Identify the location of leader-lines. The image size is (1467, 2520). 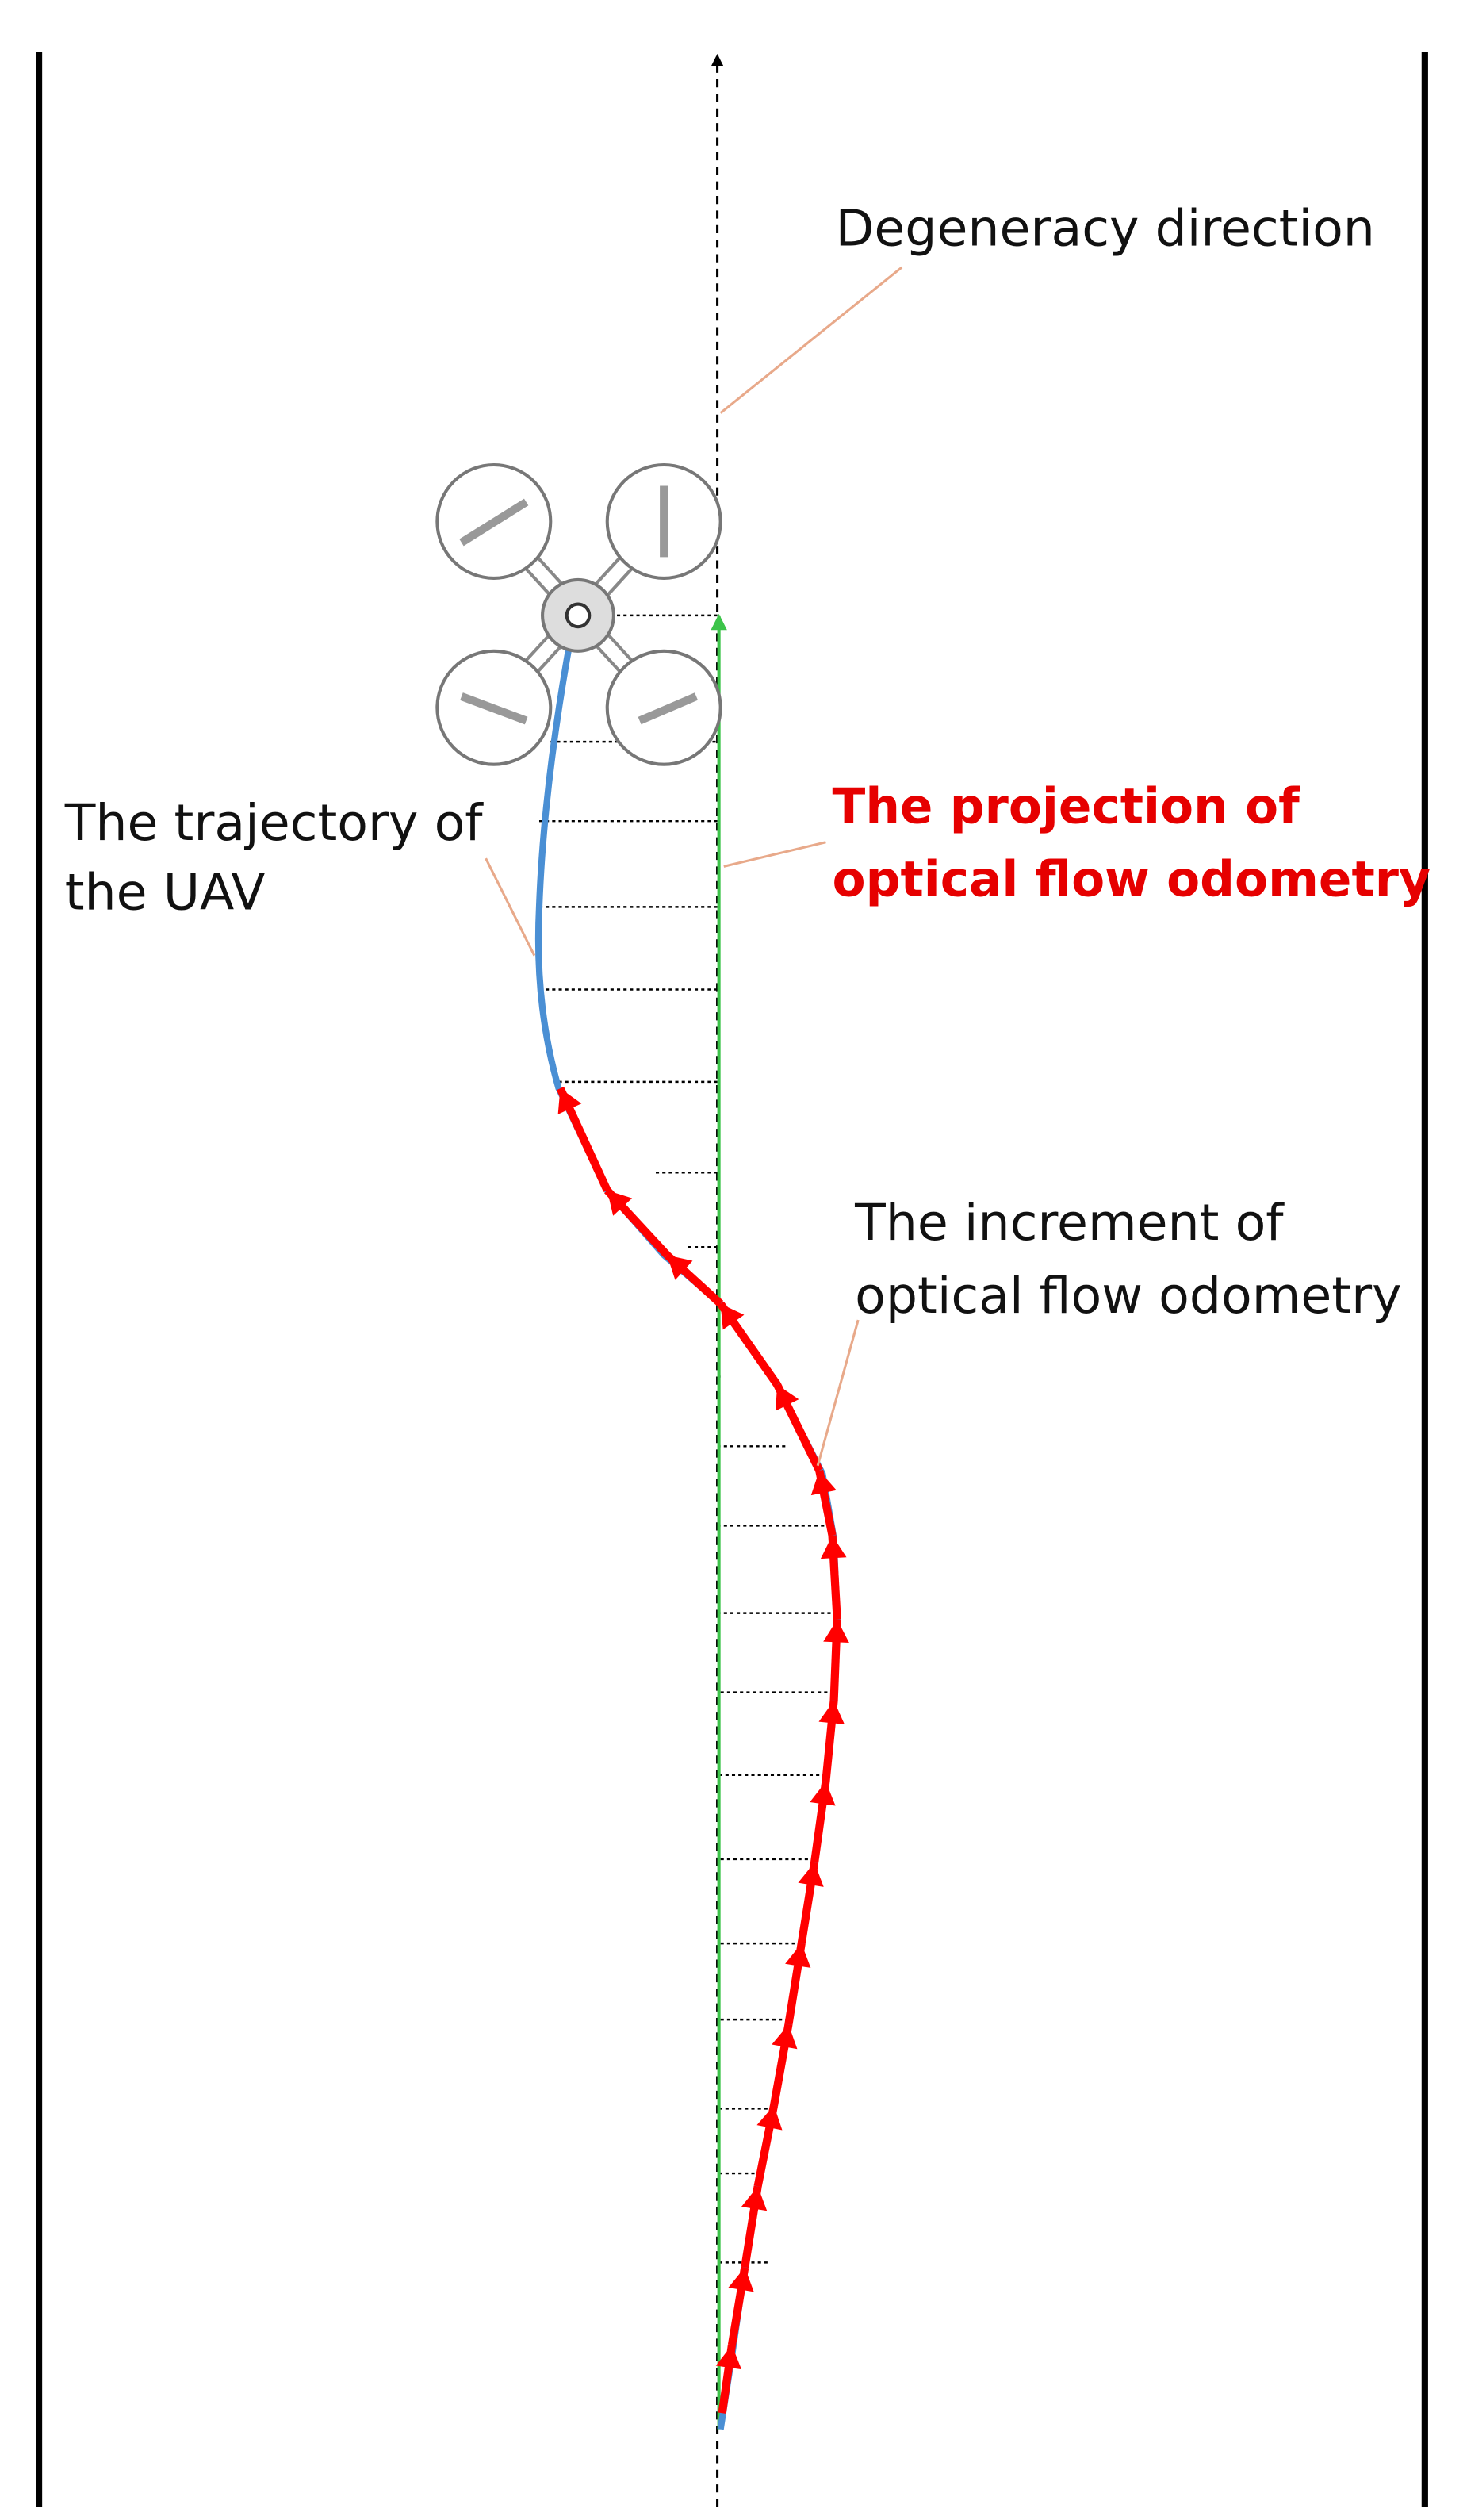
(694, 866).